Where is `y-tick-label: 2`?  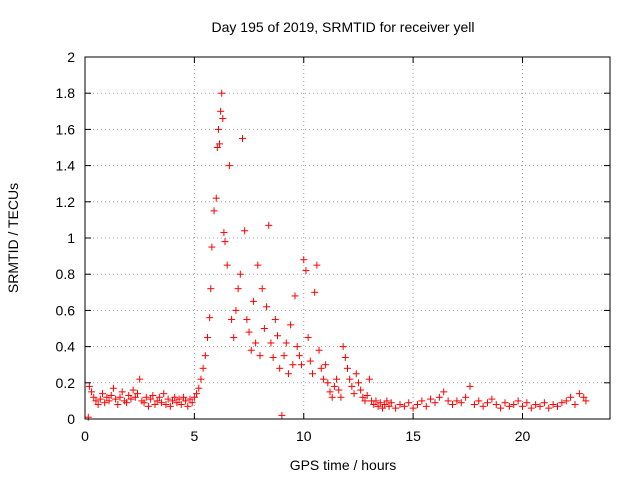
y-tick-label: 2 is located at coordinates (71, 57).